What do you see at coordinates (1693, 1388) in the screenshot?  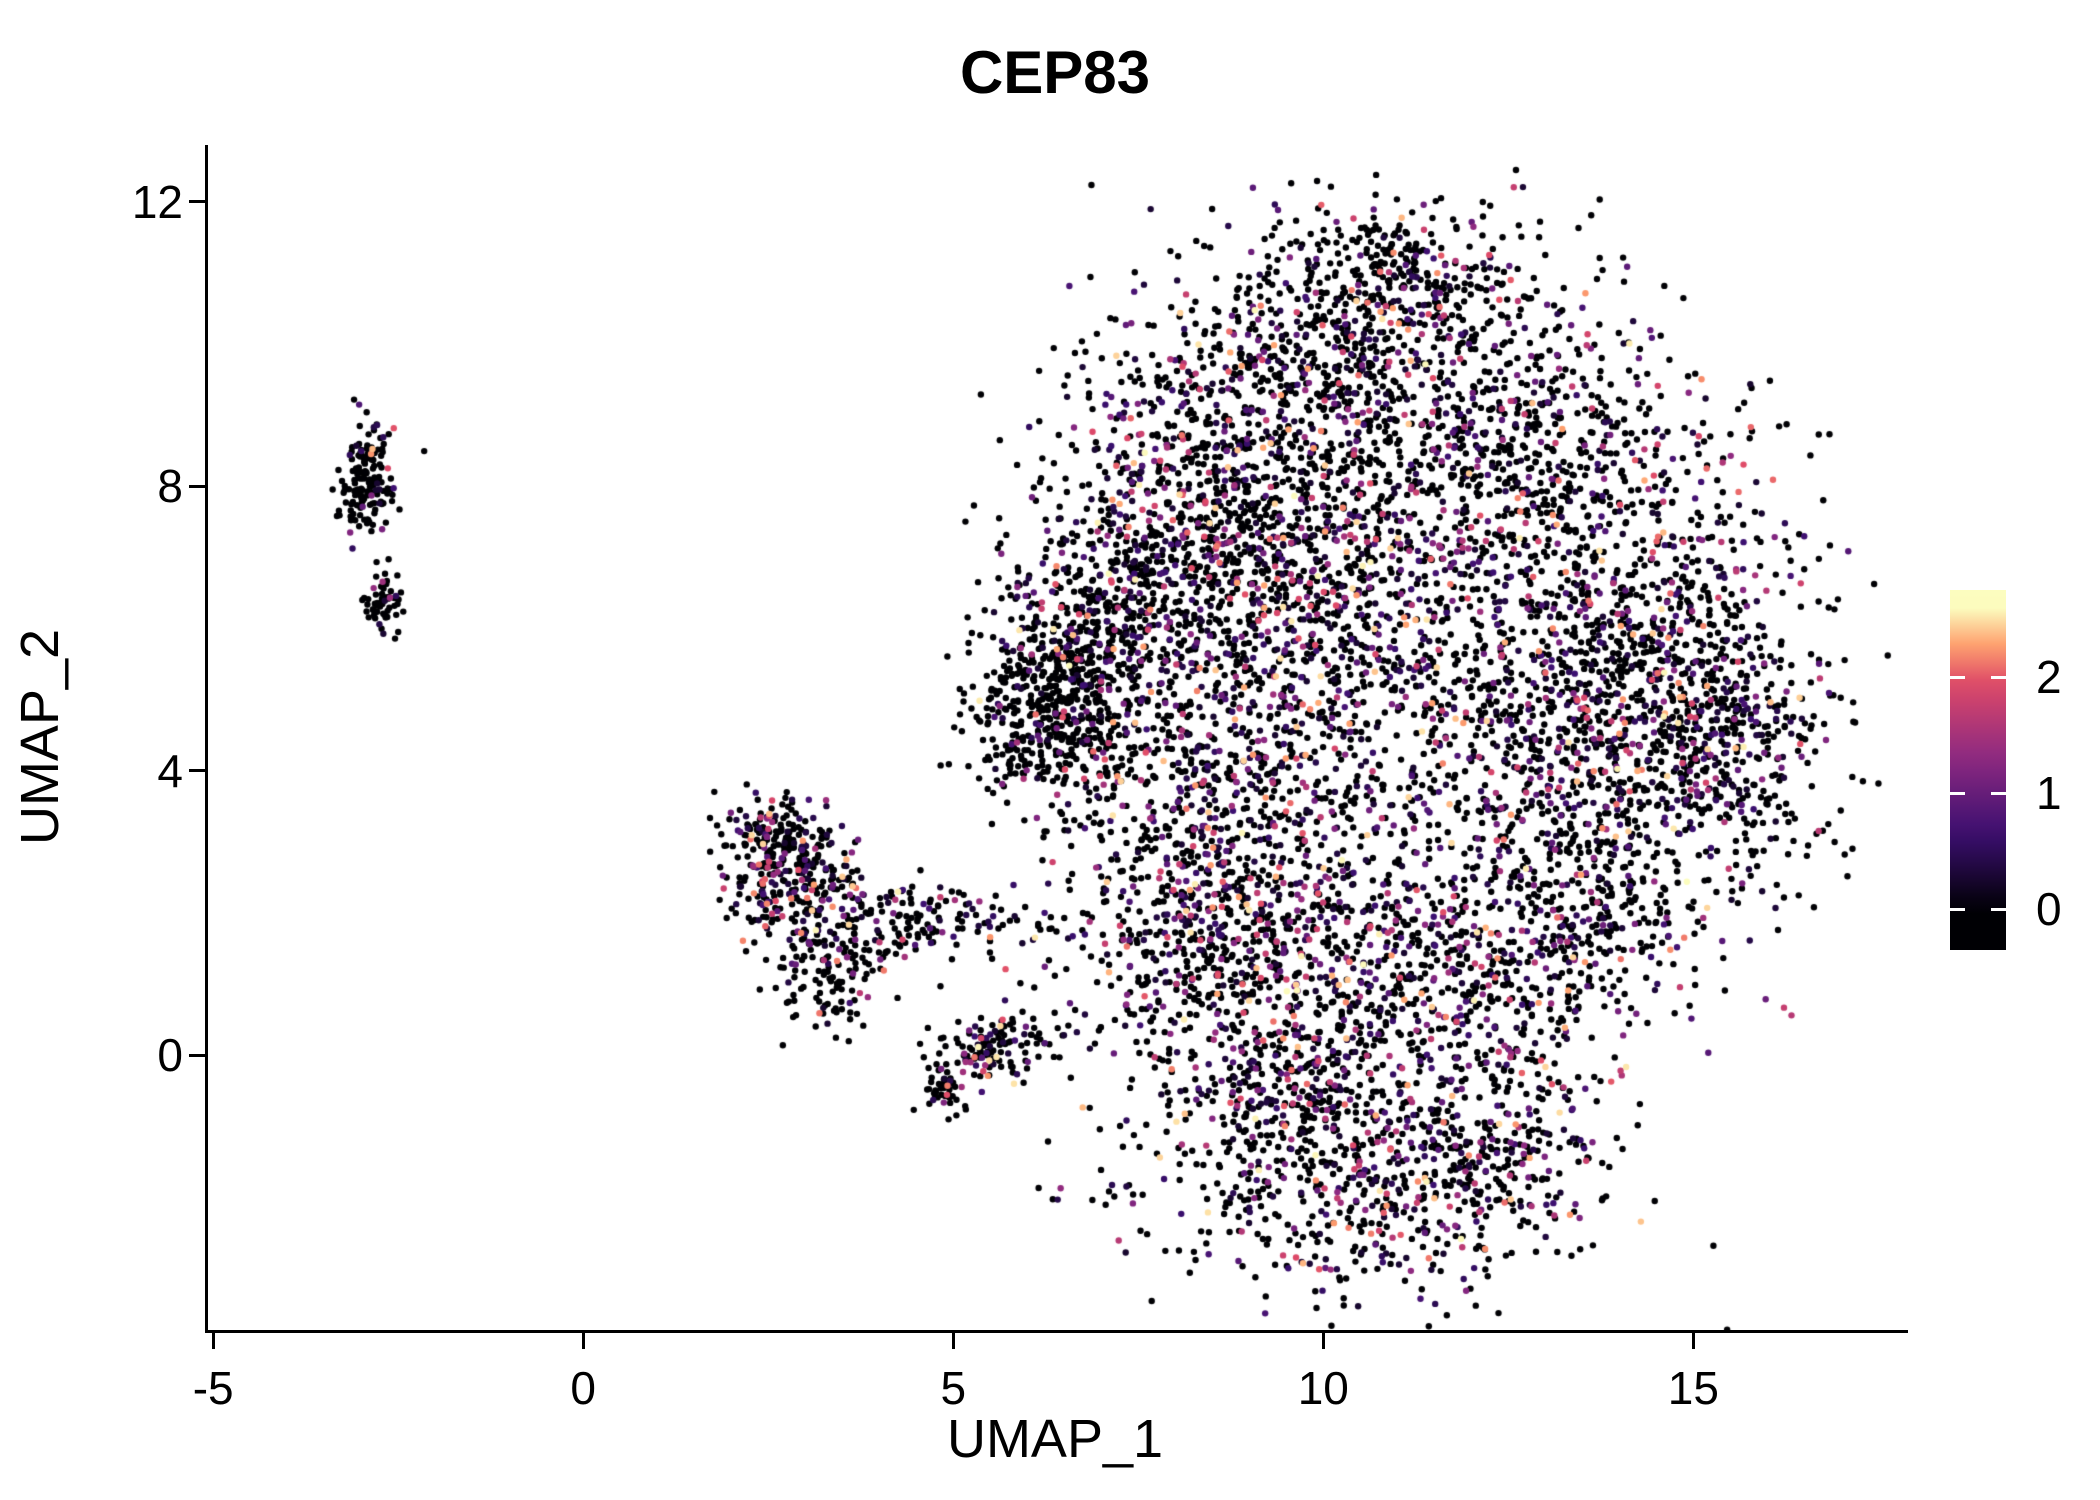 I see `x-tick-label: 15` at bounding box center [1693, 1388].